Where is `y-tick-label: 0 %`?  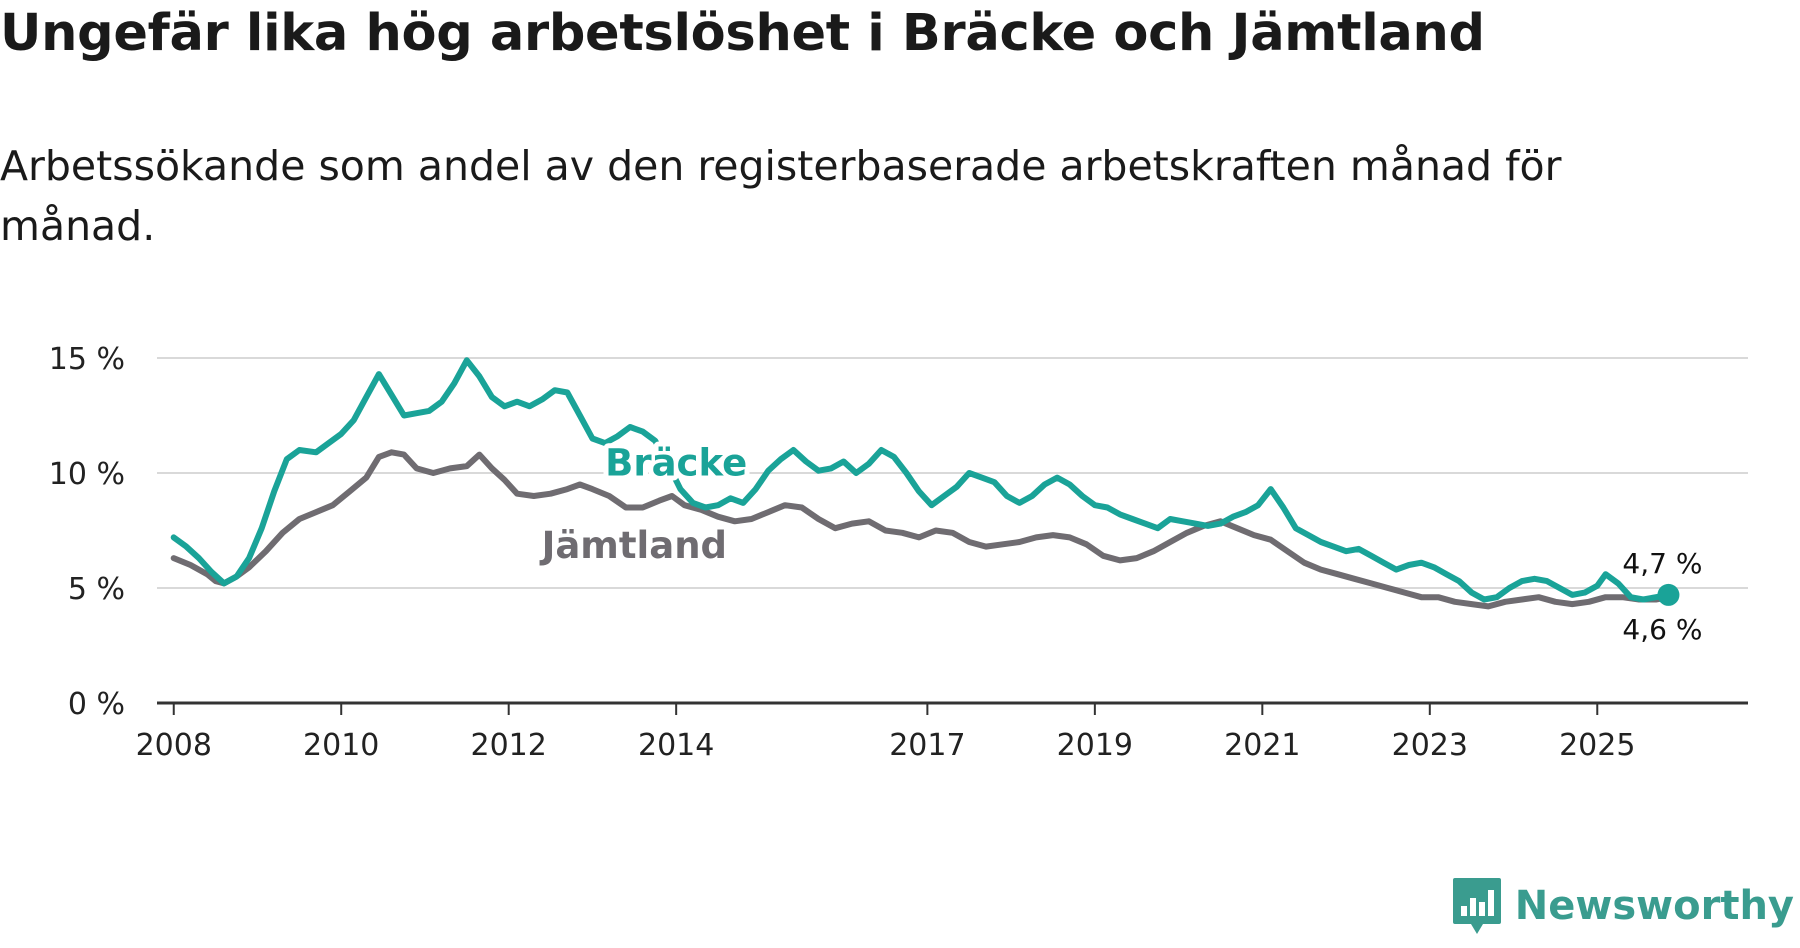 y-tick-label: 0 % is located at coordinates (96, 704).